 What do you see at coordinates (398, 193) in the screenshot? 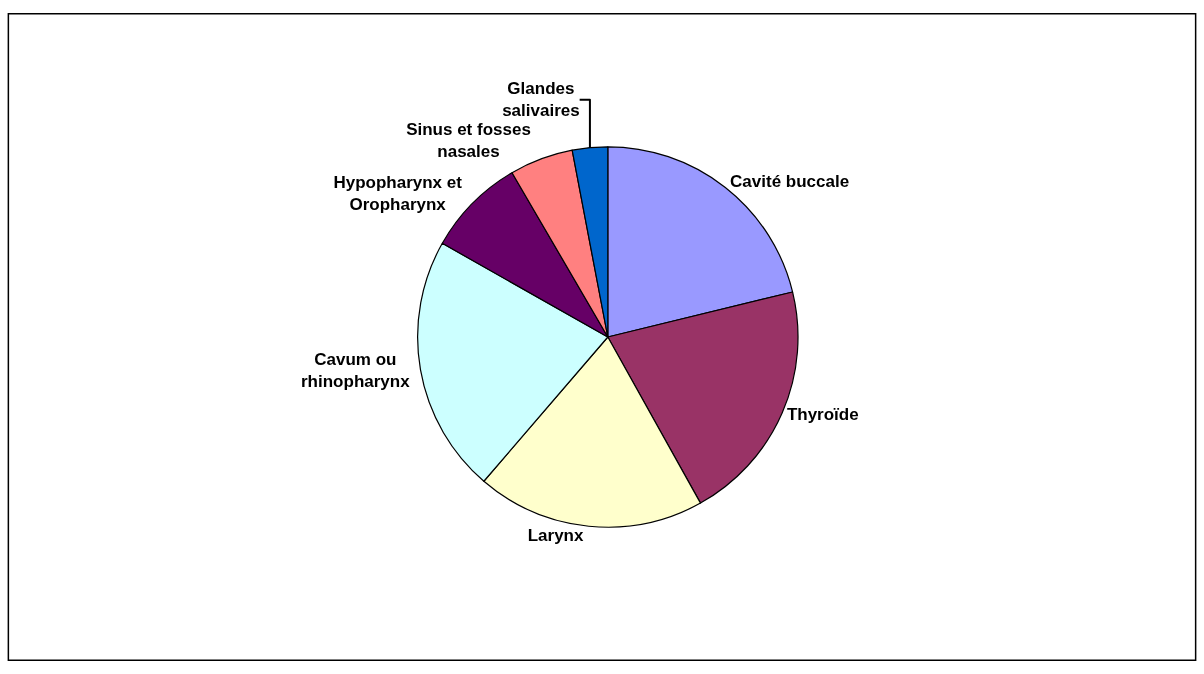
I see `slice-label: Hypopharynx et Oropharynx` at bounding box center [398, 193].